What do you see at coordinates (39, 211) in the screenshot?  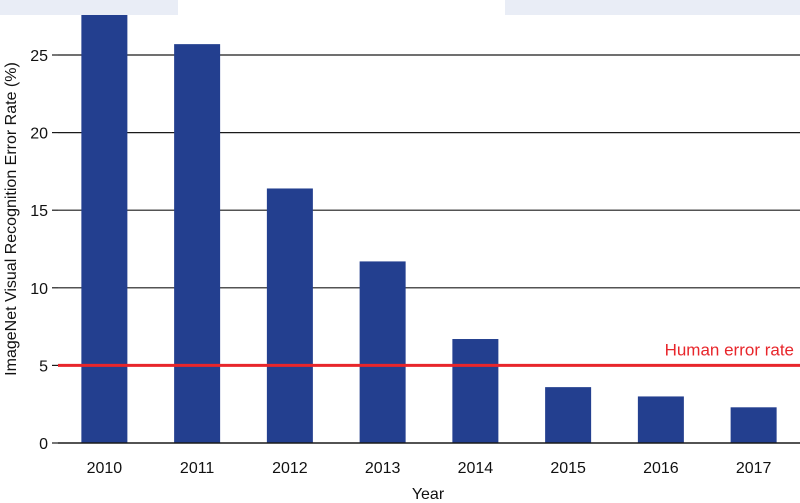 I see `y-tick-label: 15` at bounding box center [39, 211].